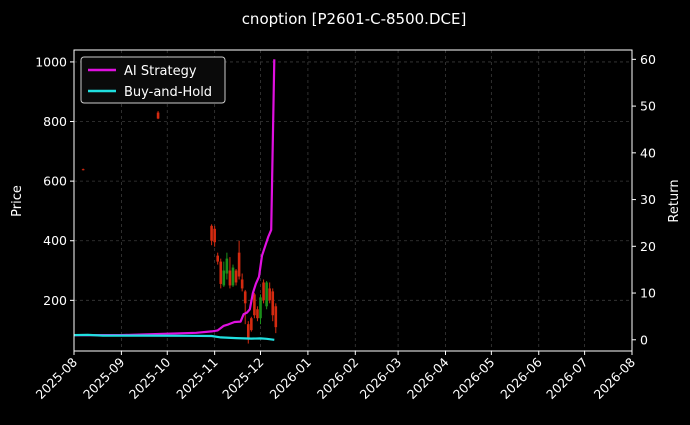 The image size is (690, 425). Describe the element at coordinates (354, 19) in the screenshot. I see `chart-title: cnoption [P2601-C-8500.DCE]` at that location.